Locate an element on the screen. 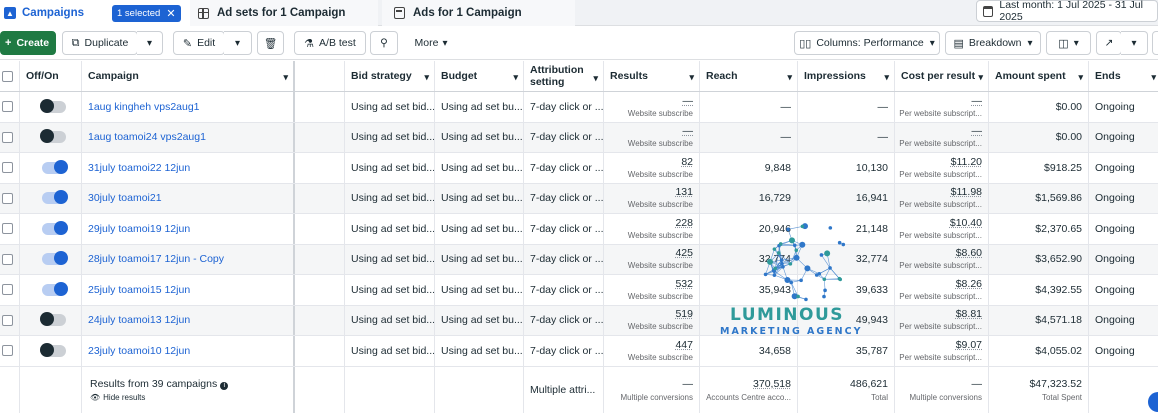  campaign-name-link: 23july toamoi10 12jun is located at coordinates (139, 350).